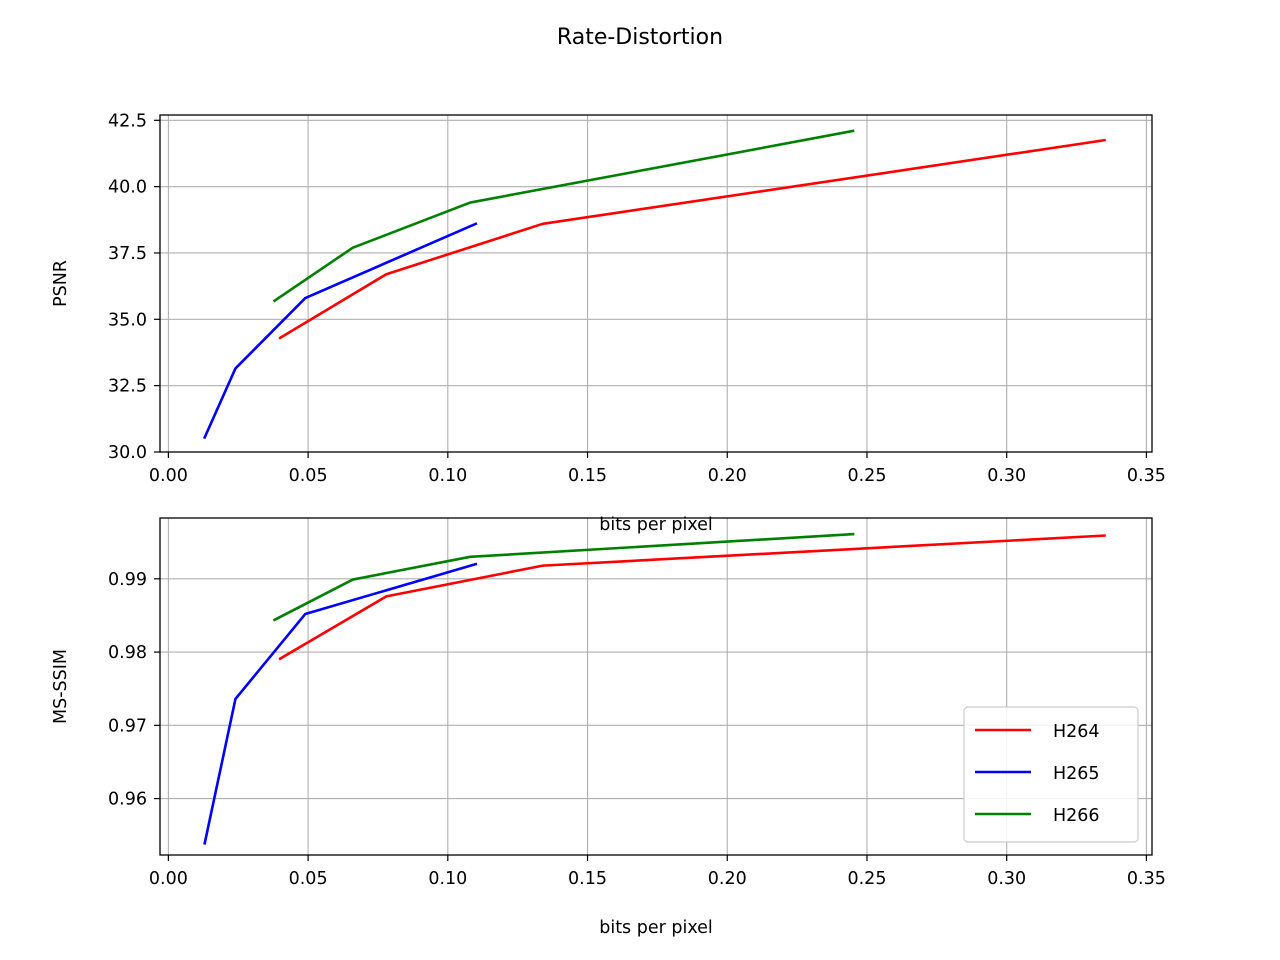 The height and width of the screenshot is (960, 1280). Describe the element at coordinates (447, 476) in the screenshot. I see `psnr-x-tick-label: 0.10` at that location.